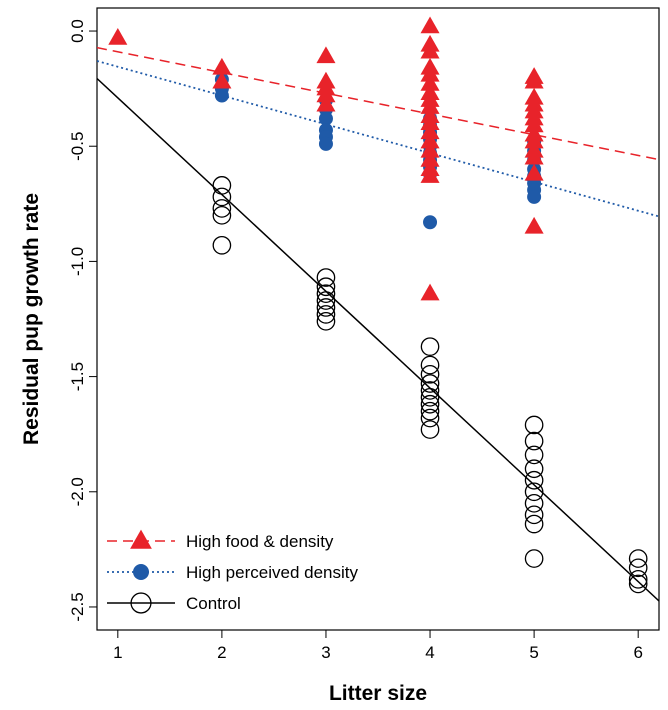 This screenshot has width=668, height=710. What do you see at coordinates (77, 31) in the screenshot?
I see `y-tick-label: 0.0` at bounding box center [77, 31].